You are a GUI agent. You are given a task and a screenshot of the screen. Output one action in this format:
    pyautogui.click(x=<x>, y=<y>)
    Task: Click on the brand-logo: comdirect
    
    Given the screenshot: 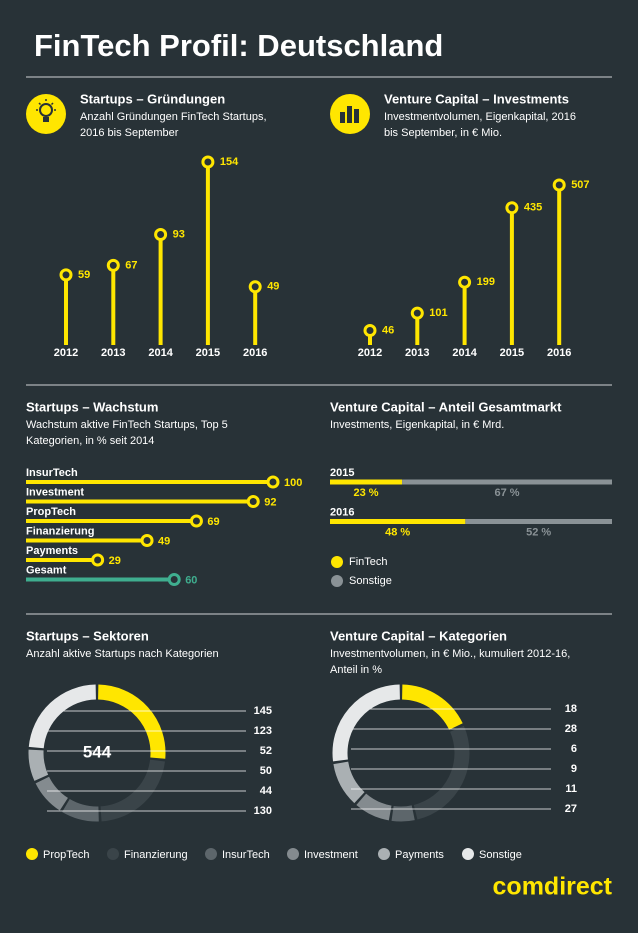 What is the action you would take?
    pyautogui.click(x=553, y=887)
    